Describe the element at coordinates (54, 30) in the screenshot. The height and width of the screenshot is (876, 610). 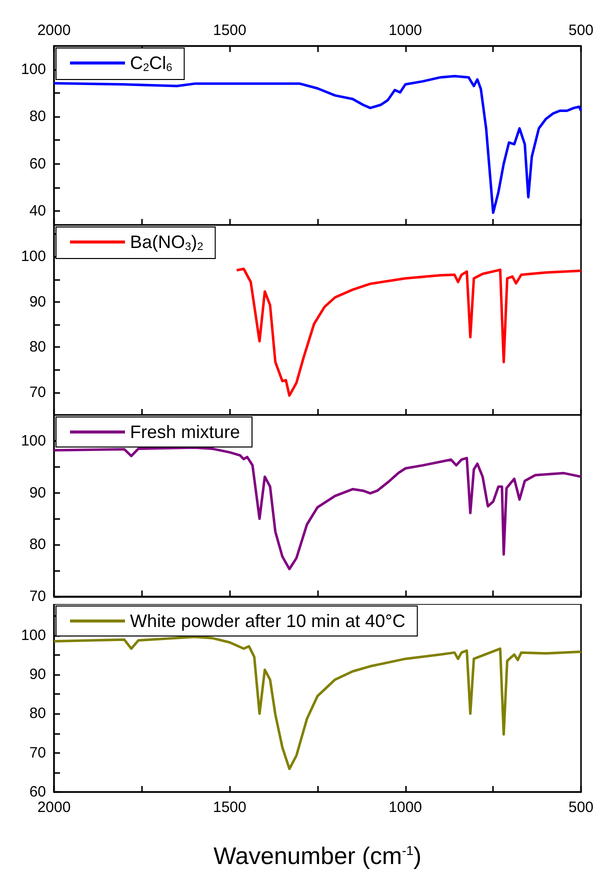
I see `x2-tick-label: 2000` at that location.